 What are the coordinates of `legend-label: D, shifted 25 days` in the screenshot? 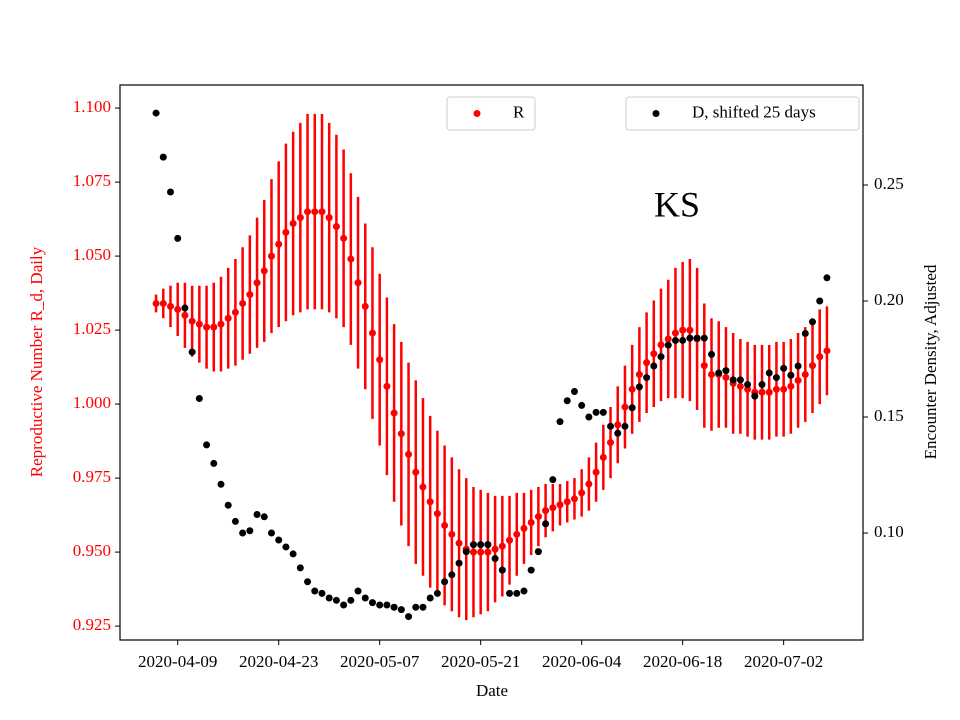 It's located at (754, 111).